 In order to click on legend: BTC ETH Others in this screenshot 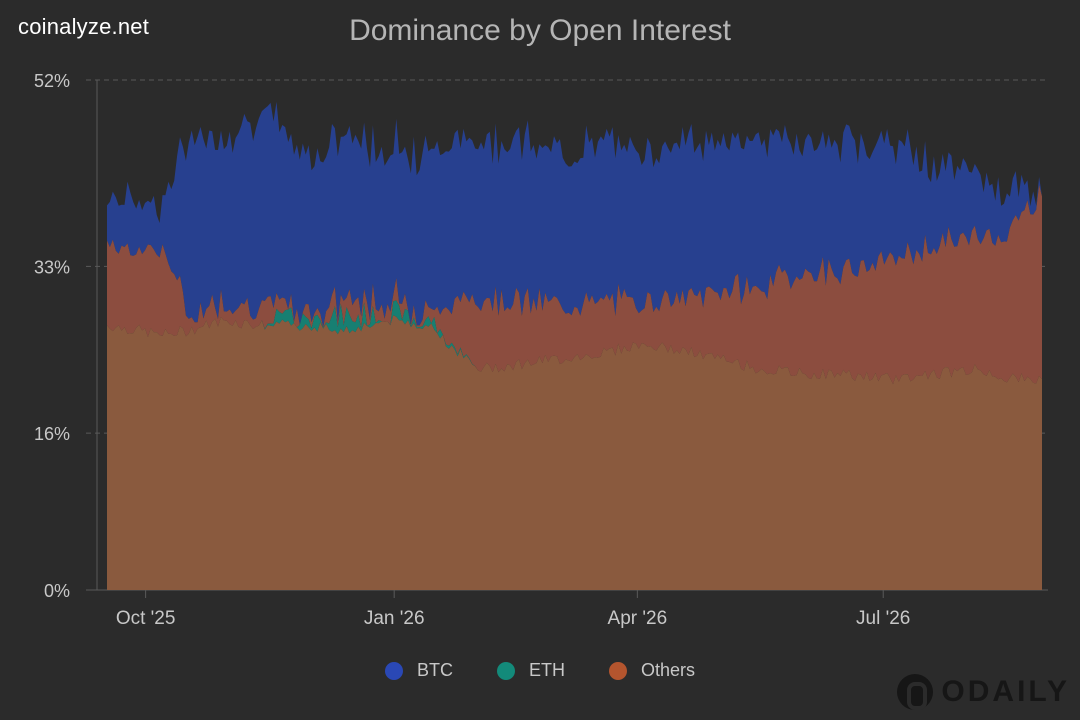, I will do `click(540, 670)`.